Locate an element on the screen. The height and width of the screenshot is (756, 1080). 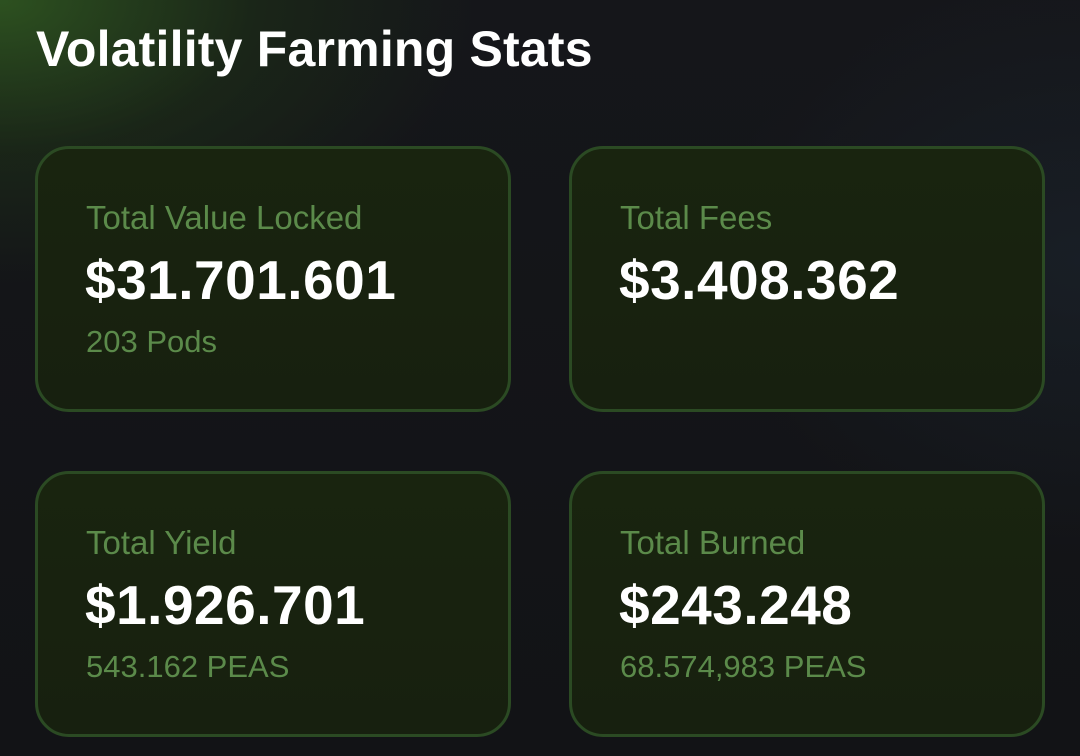
stat-label: Total Fees is located at coordinates (696, 217).